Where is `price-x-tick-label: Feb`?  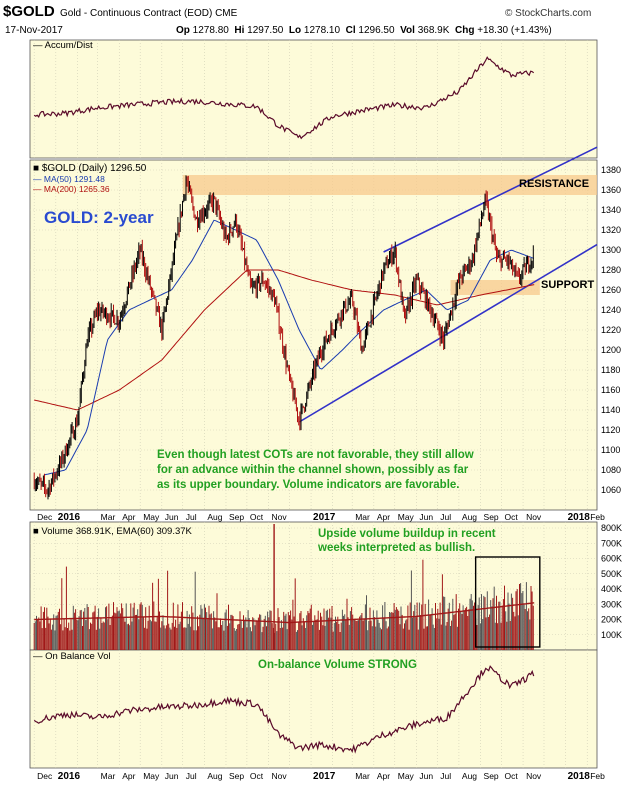
price-x-tick-label: Feb is located at coordinates (597, 517).